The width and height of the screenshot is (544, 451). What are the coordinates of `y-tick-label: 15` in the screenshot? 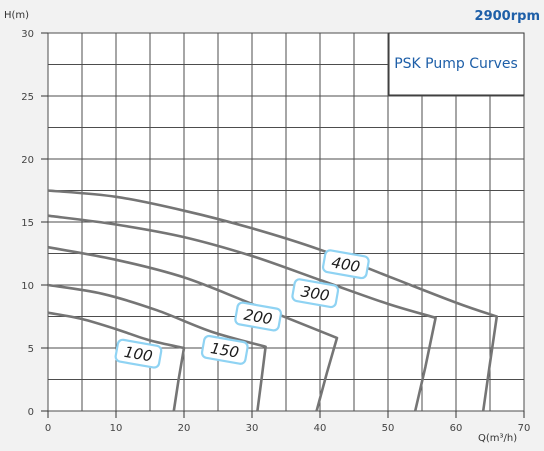 It's located at (27, 223).